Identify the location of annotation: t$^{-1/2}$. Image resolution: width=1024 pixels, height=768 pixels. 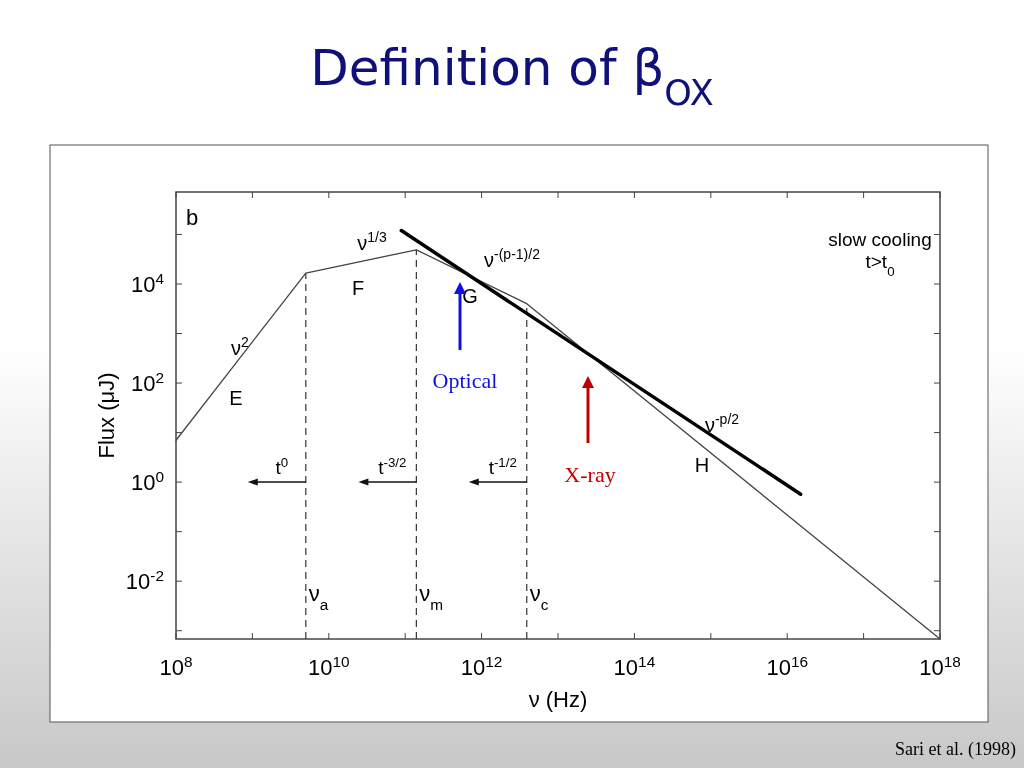
(502, 466).